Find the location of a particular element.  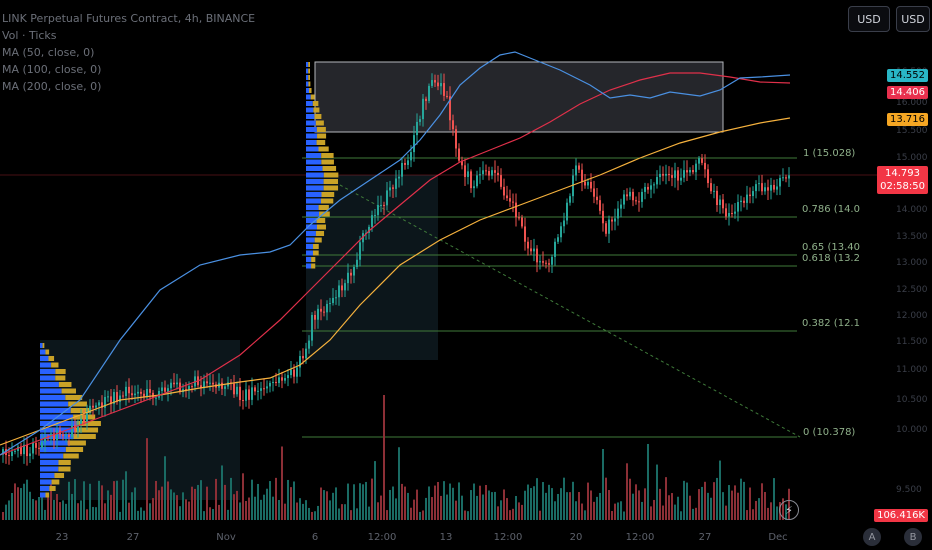

auto-scale-button: A is located at coordinates (872, 537).